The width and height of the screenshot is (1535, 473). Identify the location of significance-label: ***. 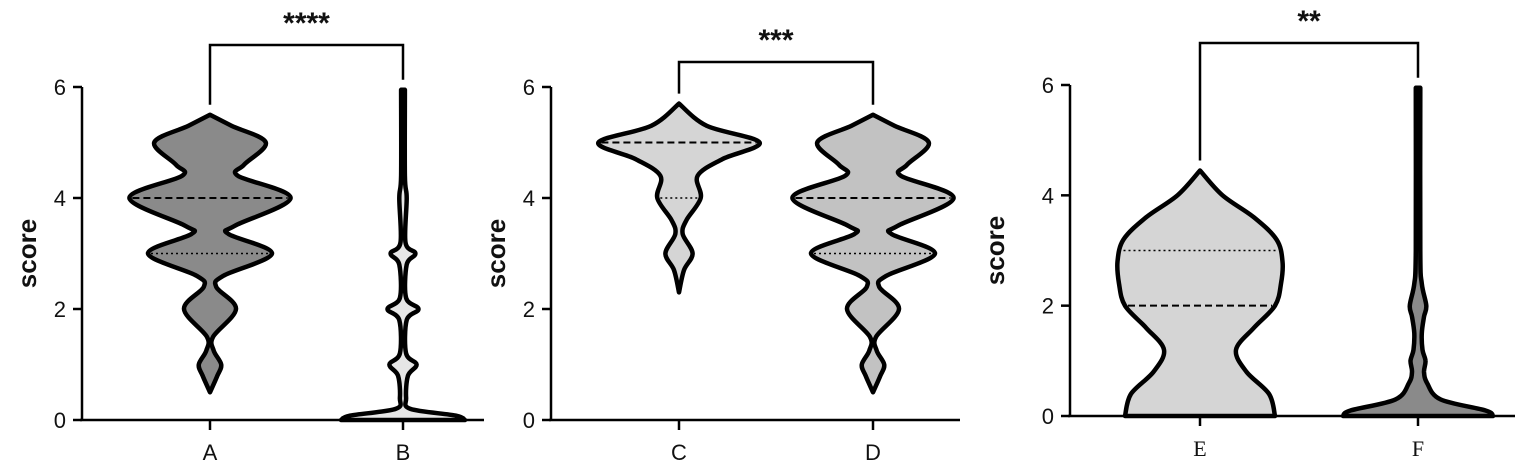
(775, 40).